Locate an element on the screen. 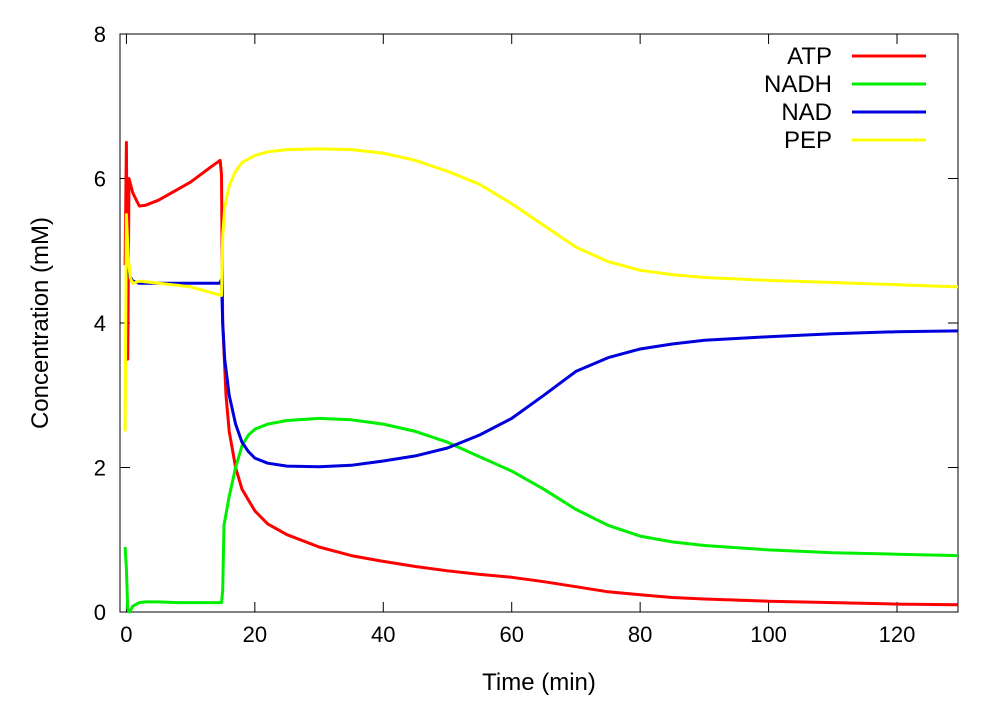 Image resolution: width=1000 pixels, height=705 pixels. y-axis-label: Concentration (mM) is located at coordinates (40, 323).